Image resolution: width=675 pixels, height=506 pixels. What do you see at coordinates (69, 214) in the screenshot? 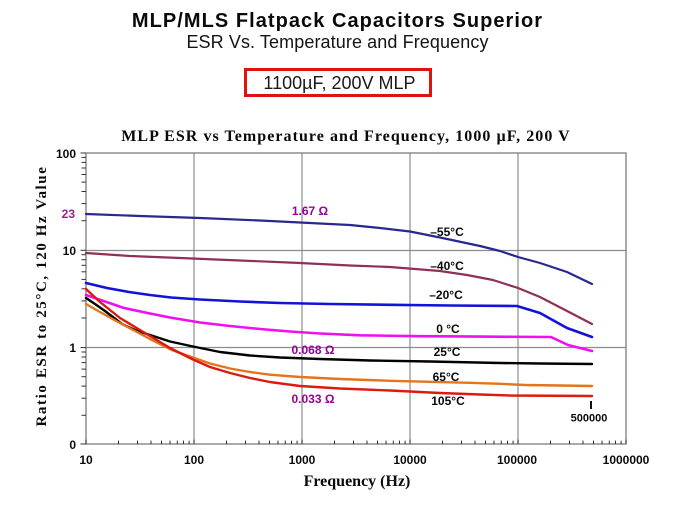
I see `svg-text: 23` at bounding box center [69, 214].